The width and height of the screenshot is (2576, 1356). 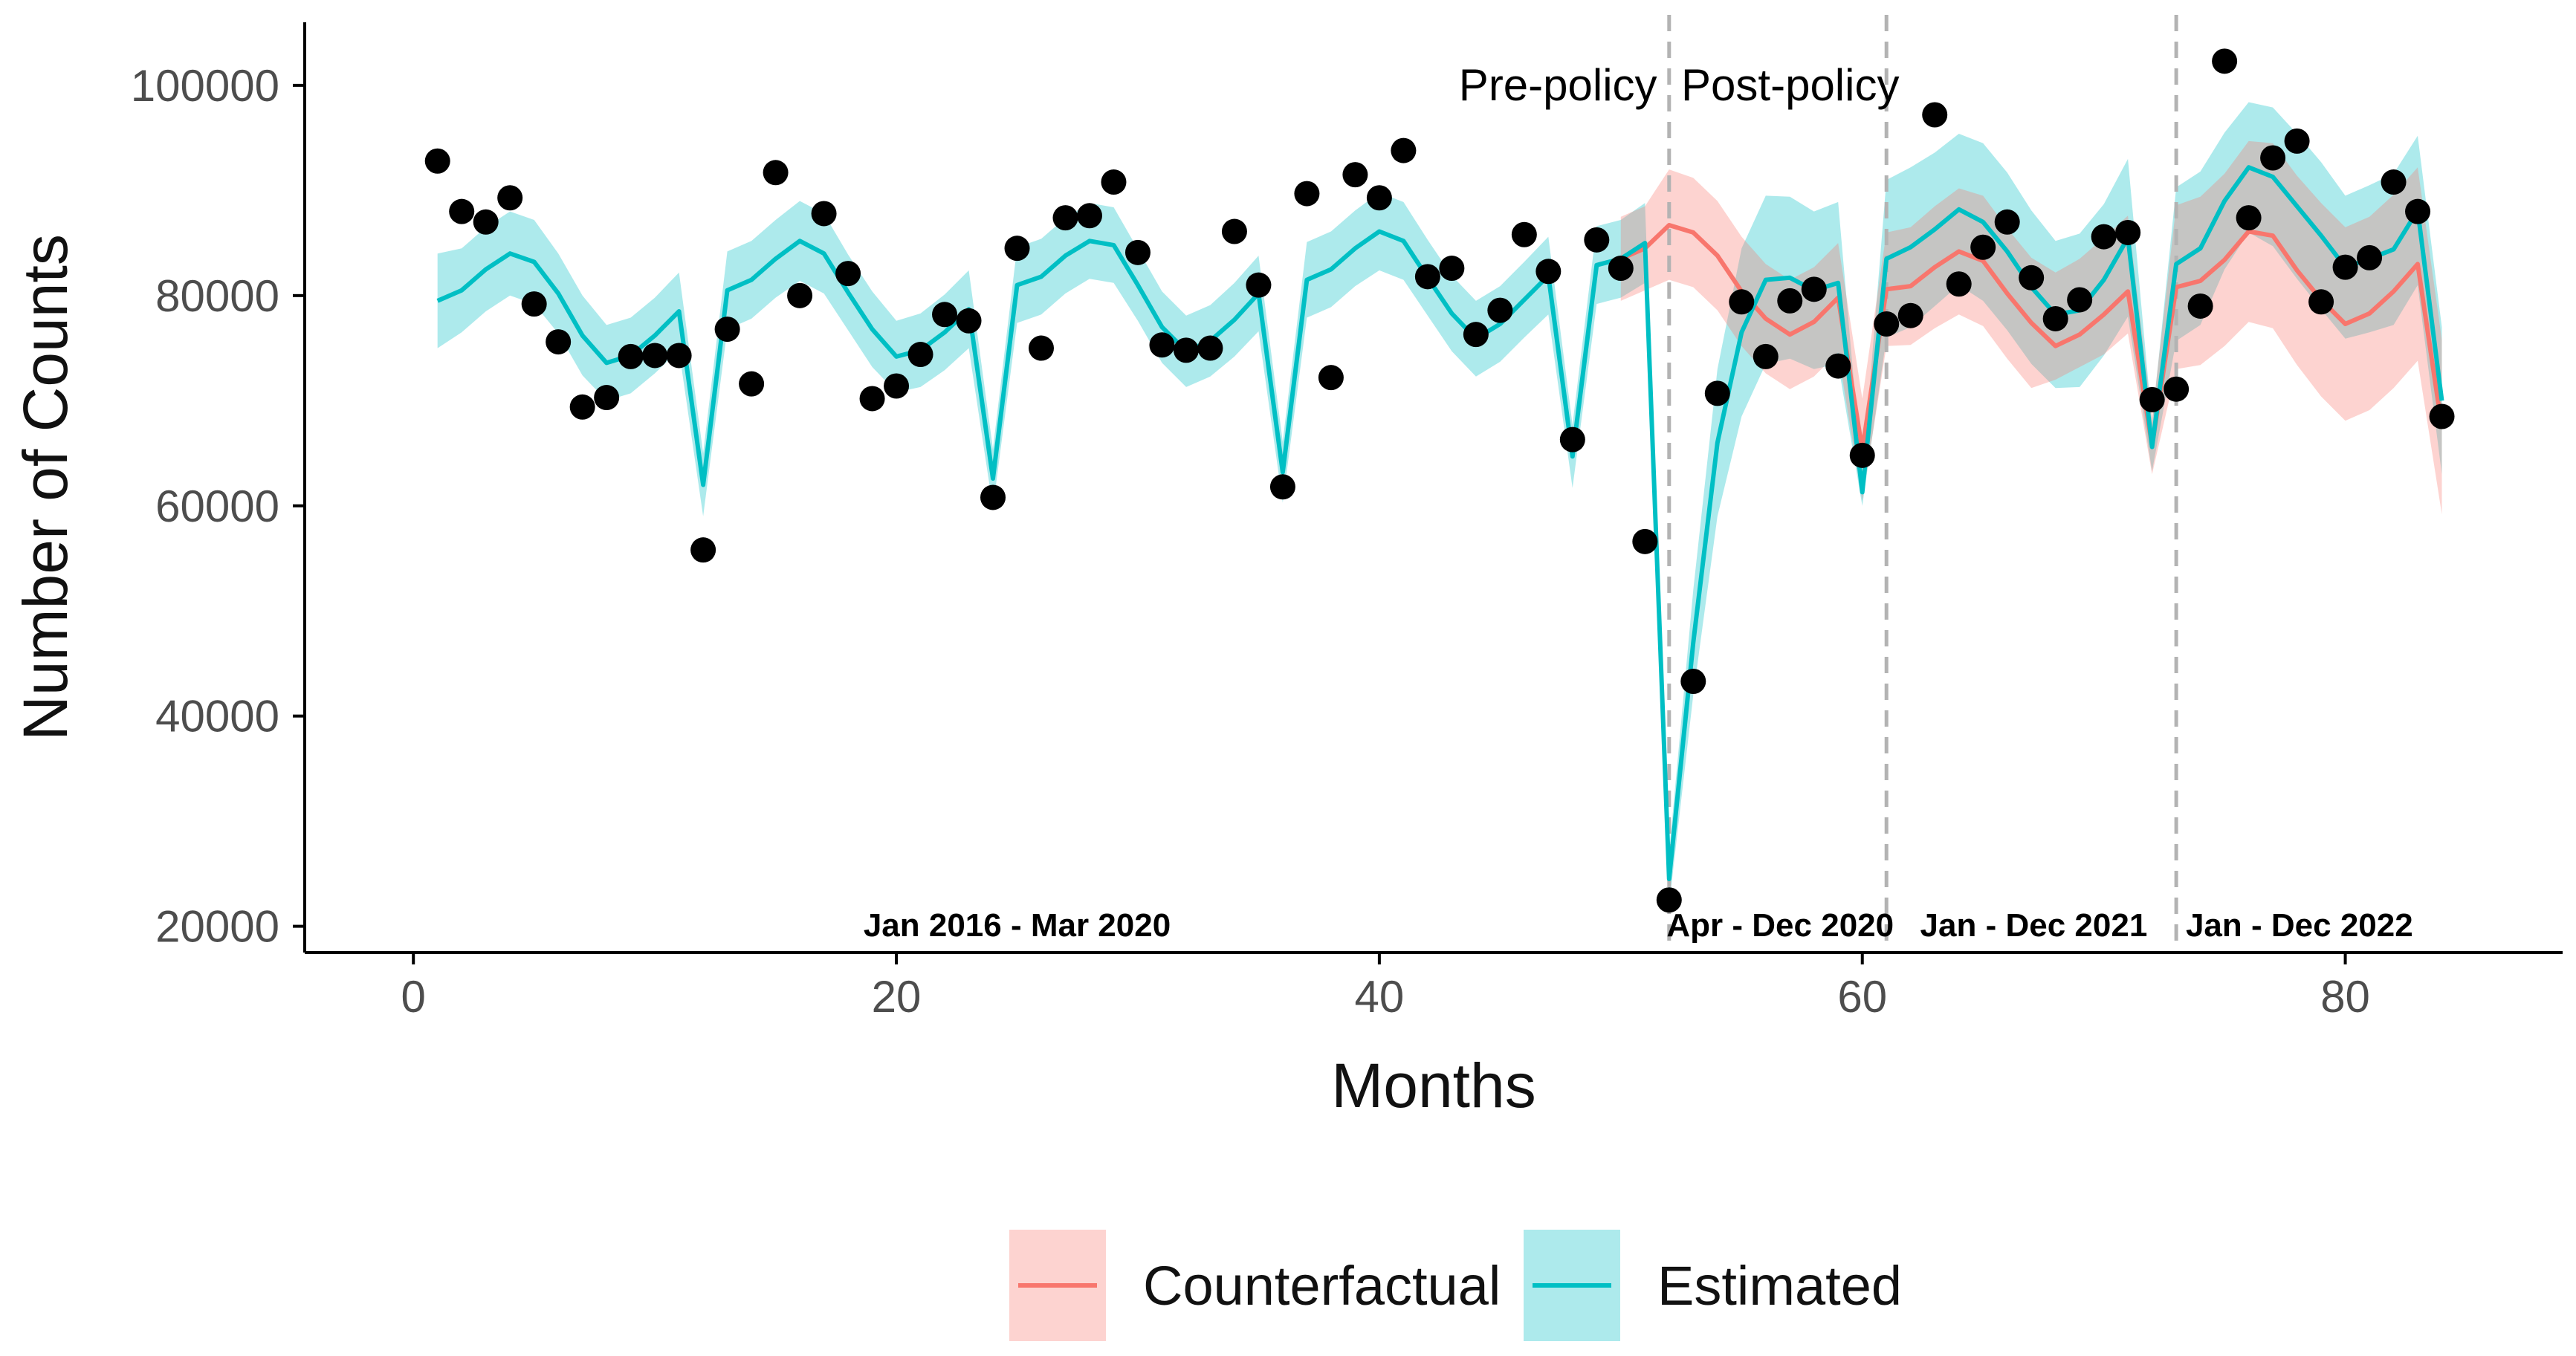 What do you see at coordinates (217, 927) in the screenshot?
I see `y-tick-label: 20000` at bounding box center [217, 927].